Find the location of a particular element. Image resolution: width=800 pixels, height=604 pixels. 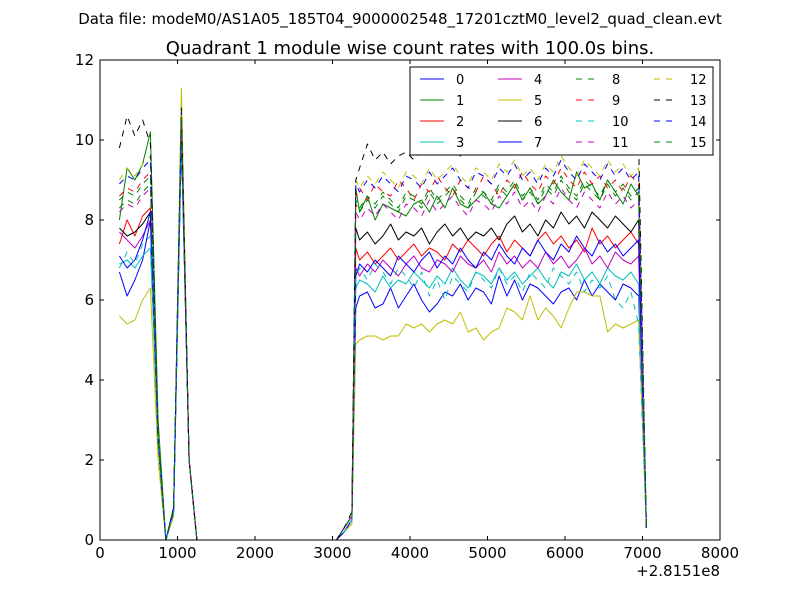

legend-label-10: 10 is located at coordinates (620, 122).